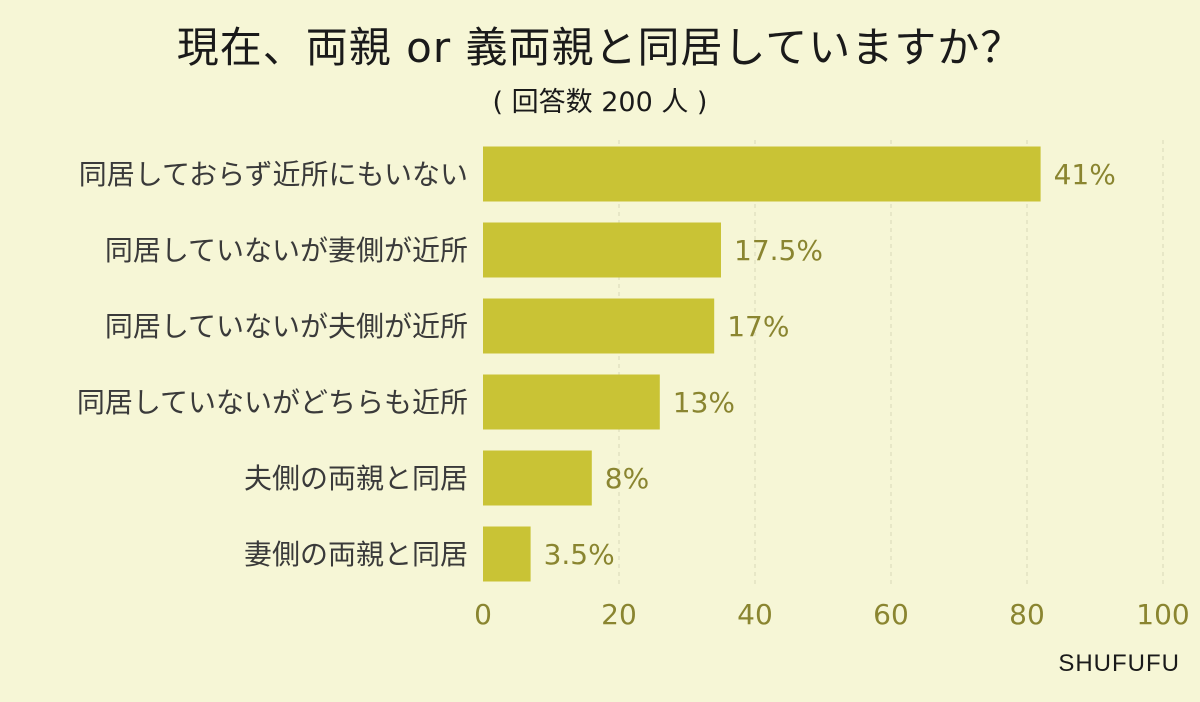  What do you see at coordinates (483, 614) in the screenshot?
I see `x-tick-label: 0` at bounding box center [483, 614].